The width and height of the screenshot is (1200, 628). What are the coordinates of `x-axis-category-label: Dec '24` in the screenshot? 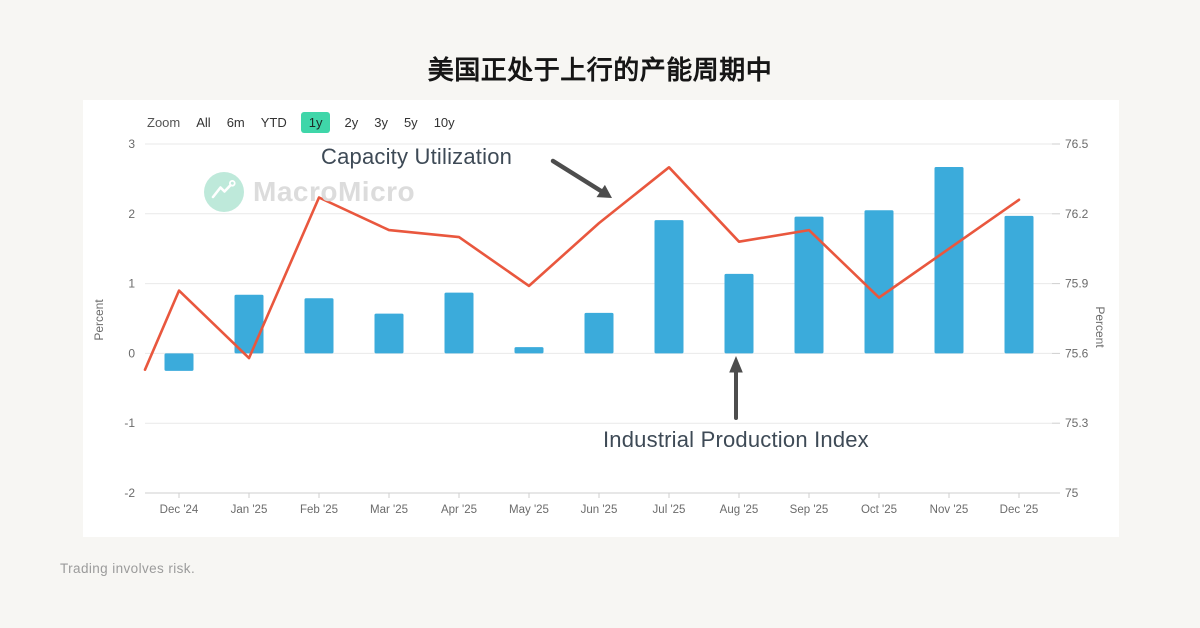 It's located at (179, 510).